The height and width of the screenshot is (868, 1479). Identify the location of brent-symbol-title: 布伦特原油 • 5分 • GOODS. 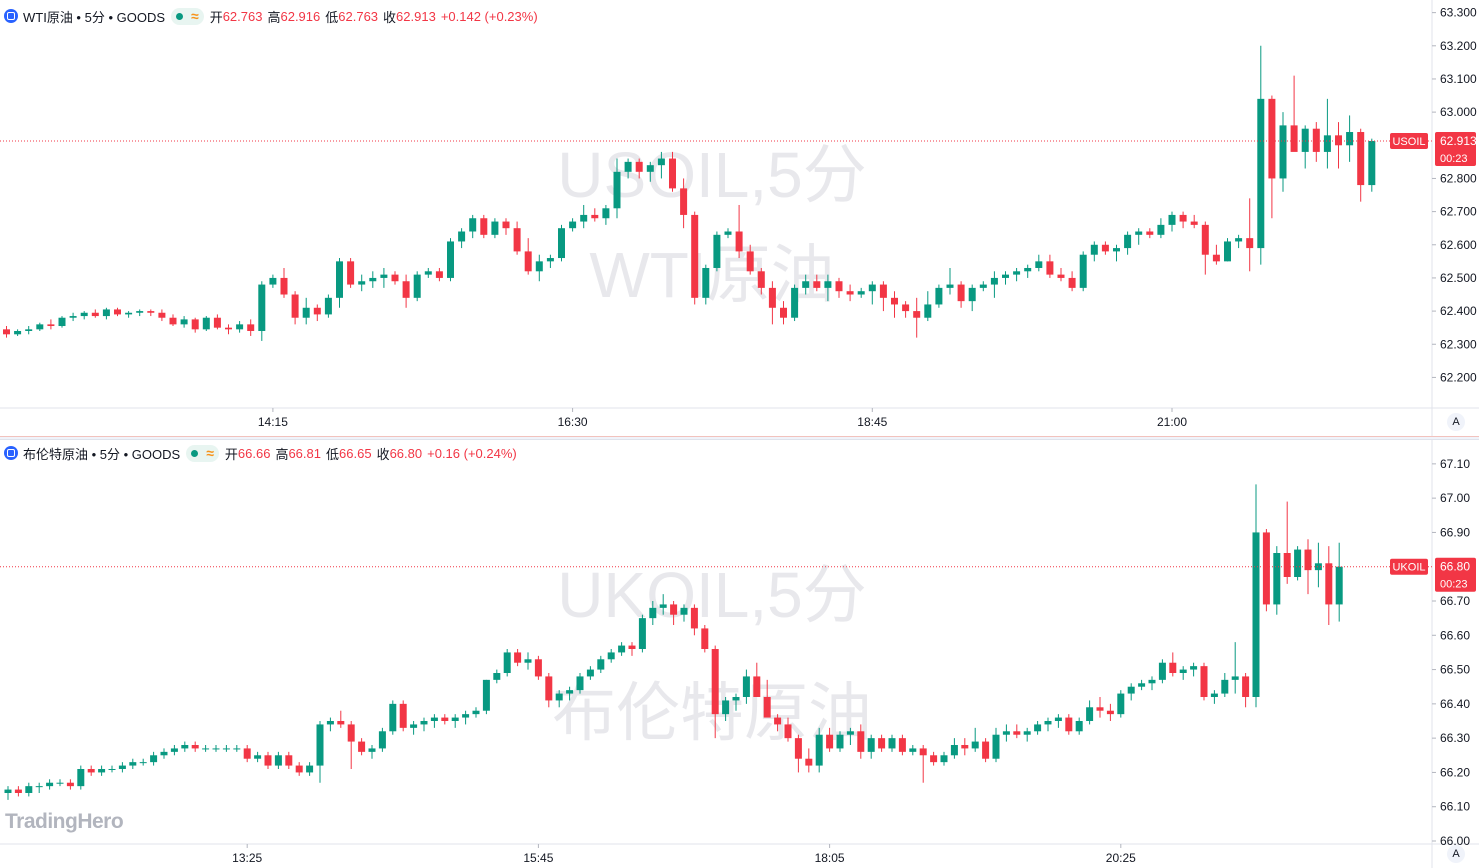
(102, 454).